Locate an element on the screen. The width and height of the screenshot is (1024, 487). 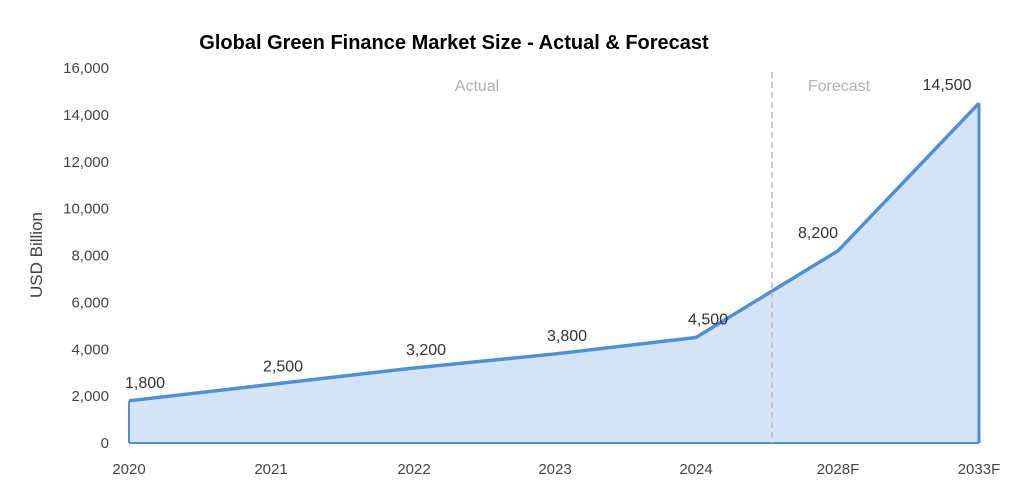
x-tick-label: 2024 is located at coordinates (695, 469).